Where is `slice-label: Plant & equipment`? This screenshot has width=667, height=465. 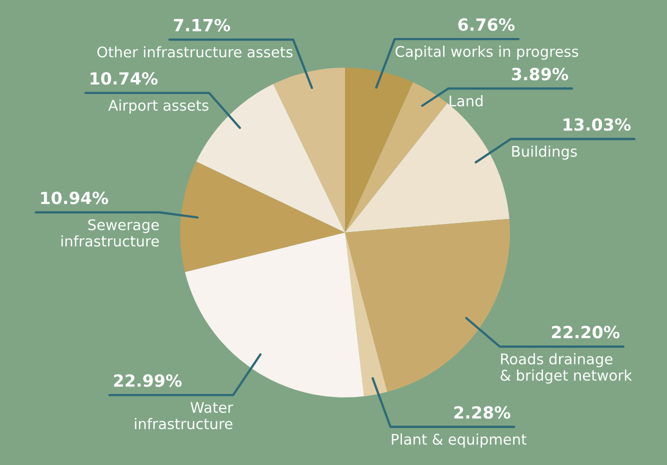
slice-label: Plant & equipment is located at coordinates (459, 441).